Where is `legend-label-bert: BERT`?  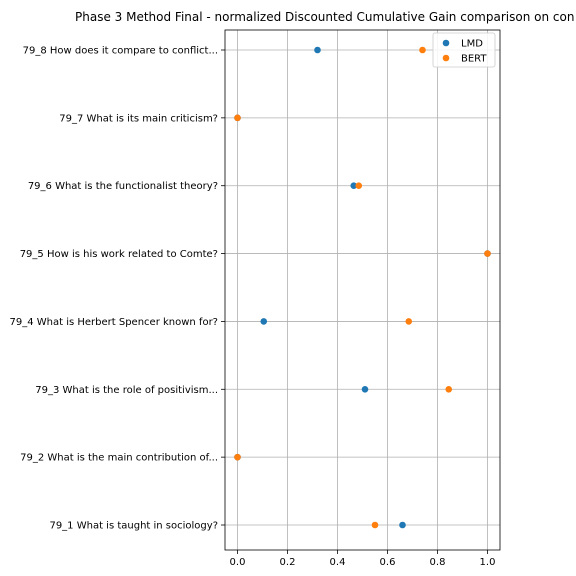
legend-label-bert: BERT is located at coordinates (474, 59).